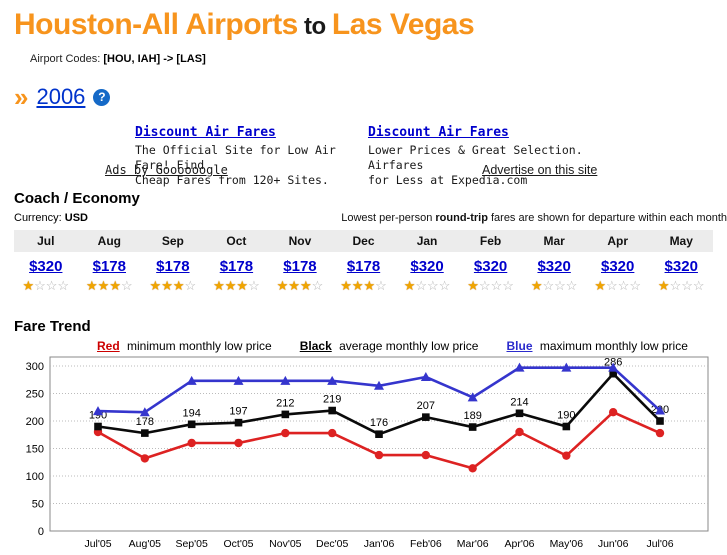 The height and width of the screenshot is (555, 727). I want to click on month-header-nov: Nov, so click(300, 241).